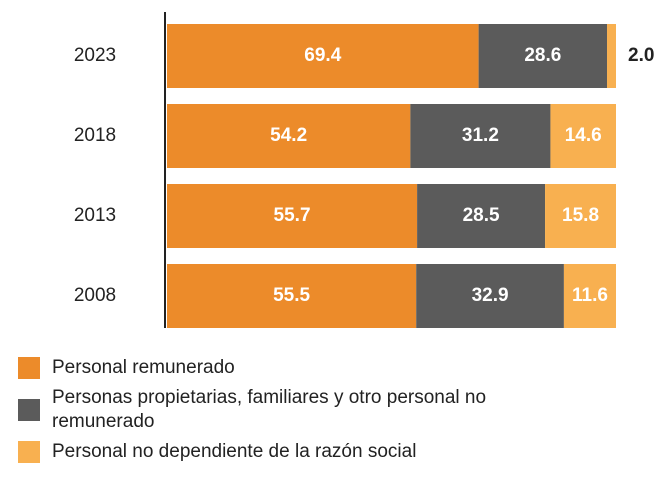 The width and height of the screenshot is (667, 484). I want to click on data-label: 11.6, so click(590, 295).